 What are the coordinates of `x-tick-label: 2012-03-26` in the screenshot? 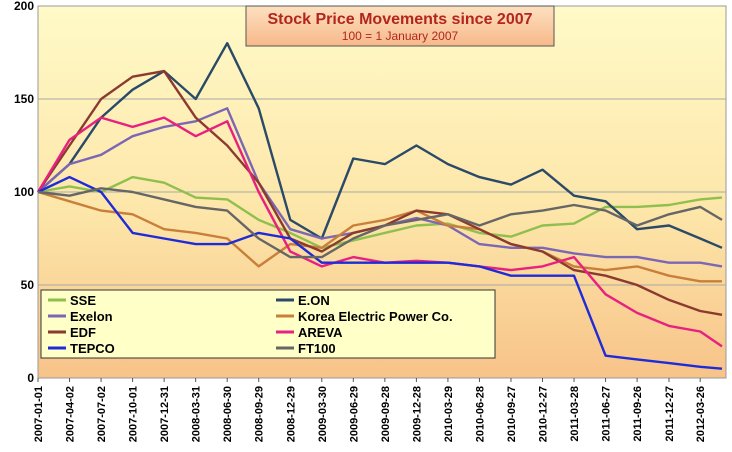 It's located at (701, 414).